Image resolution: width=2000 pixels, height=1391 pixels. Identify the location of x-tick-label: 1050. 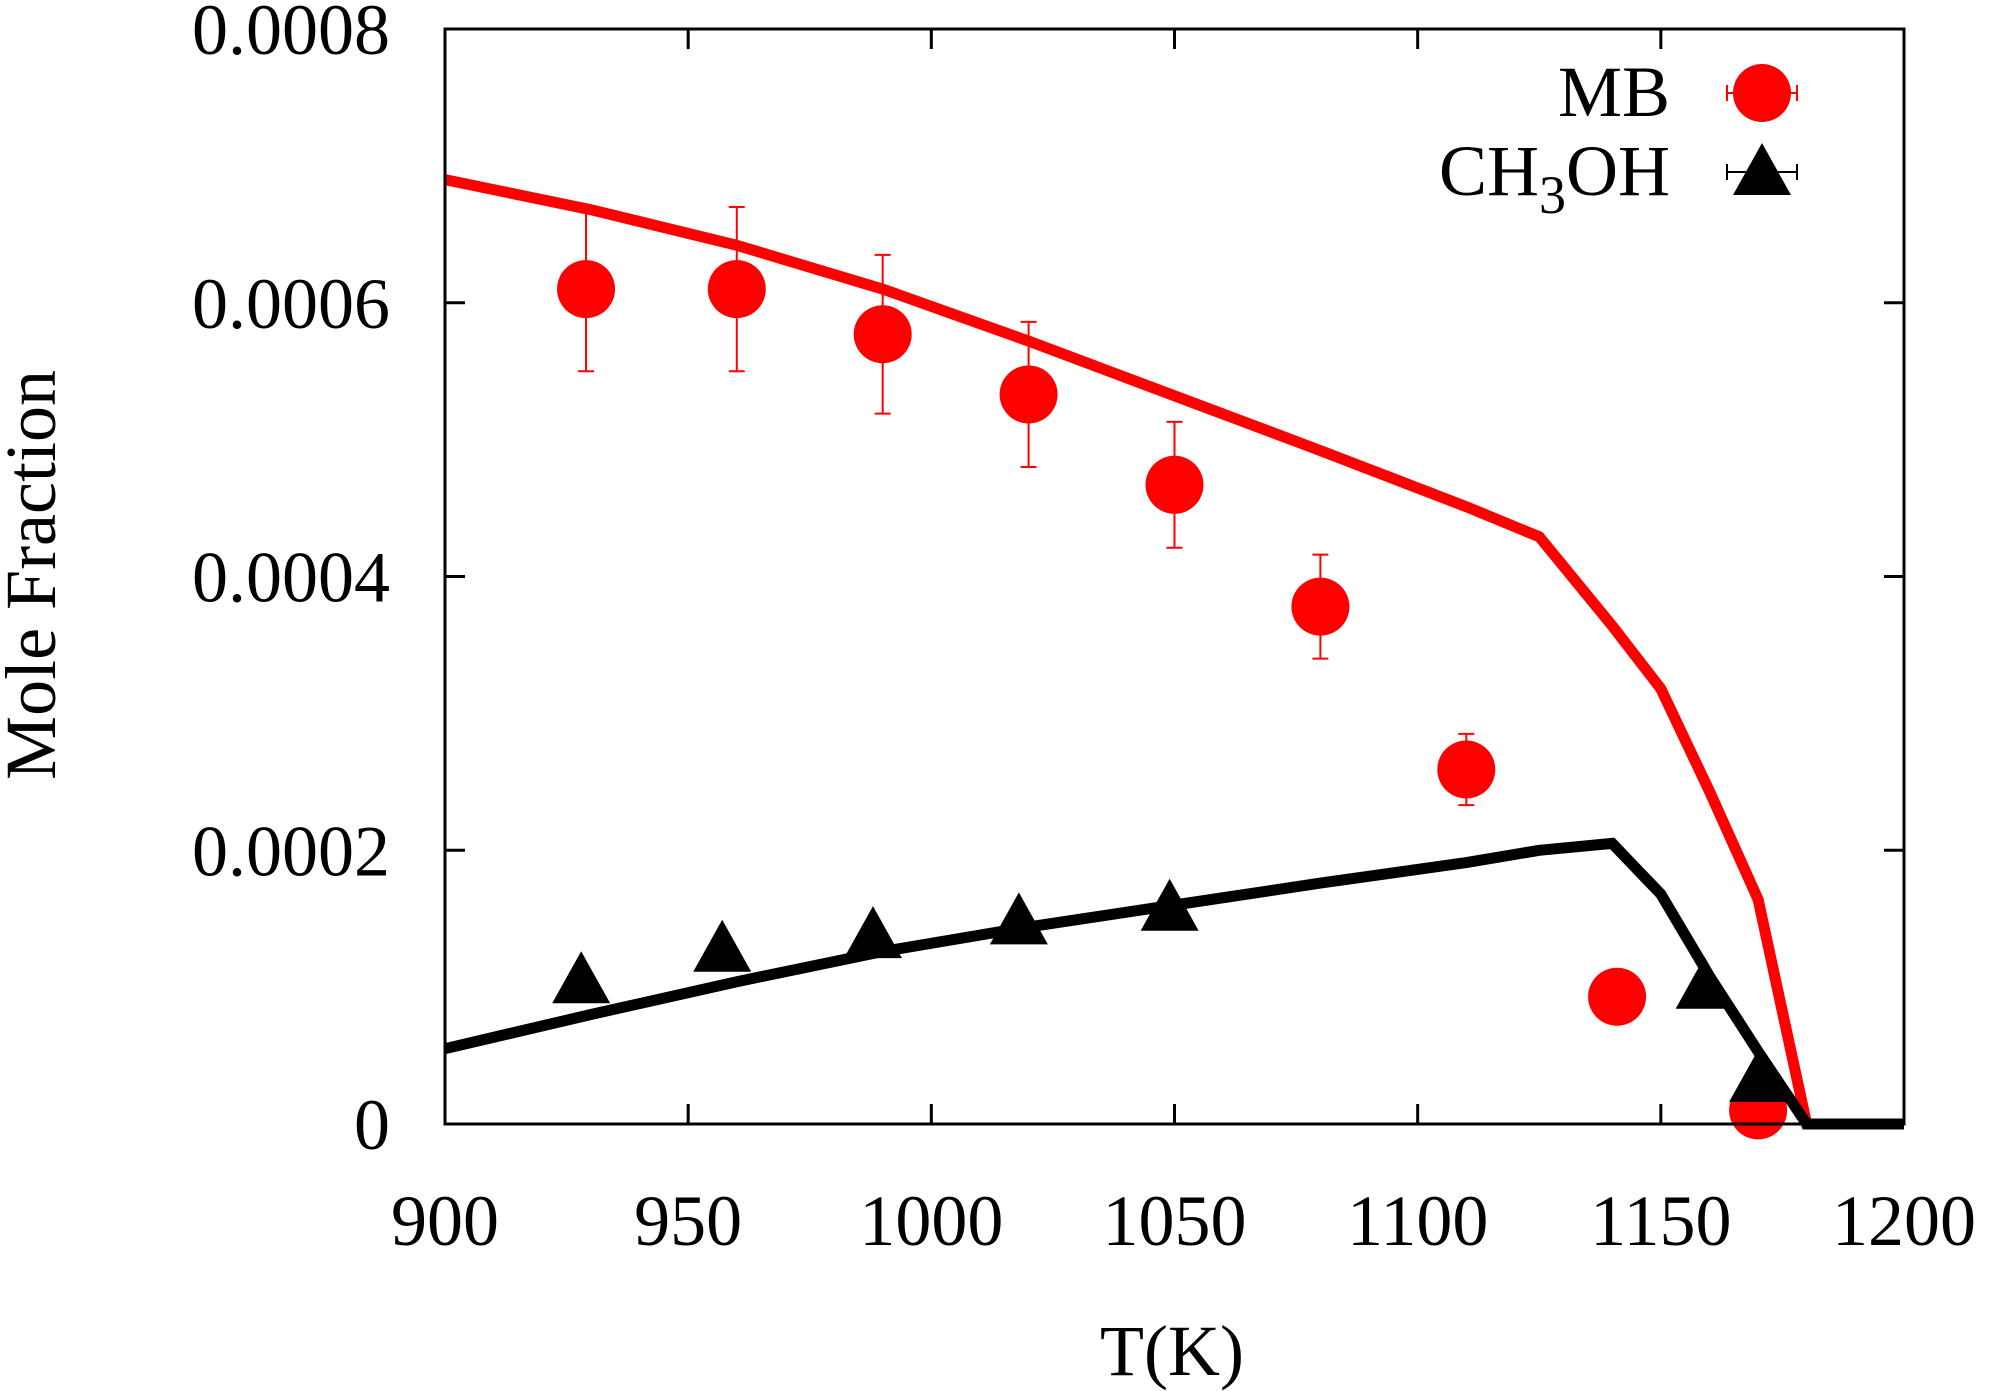
(1175, 1221).